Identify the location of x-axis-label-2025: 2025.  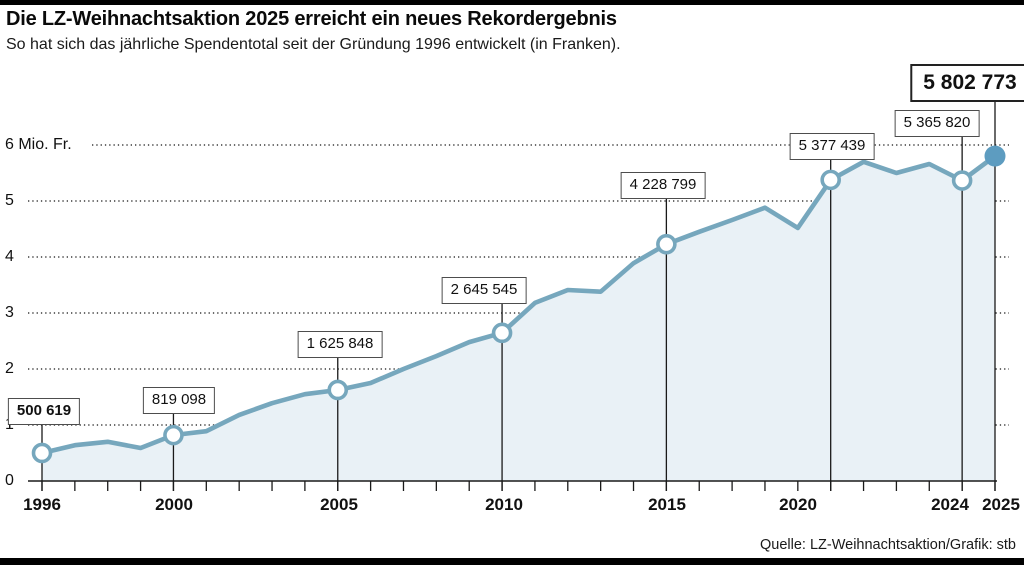
(1001, 504).